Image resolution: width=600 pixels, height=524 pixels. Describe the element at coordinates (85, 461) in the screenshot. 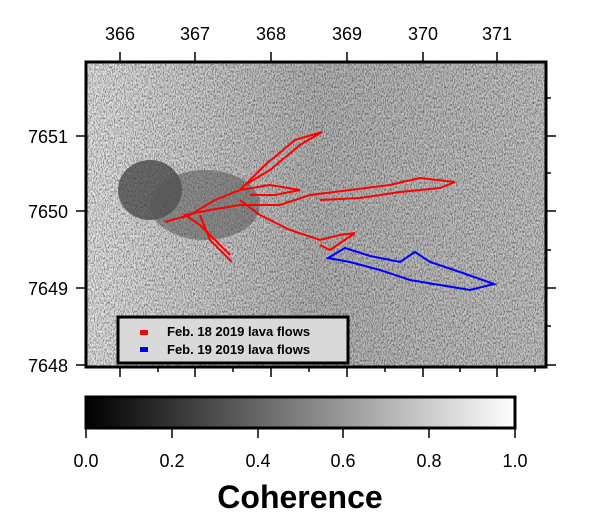

I see `colorbar-tick-label: 0.0` at that location.